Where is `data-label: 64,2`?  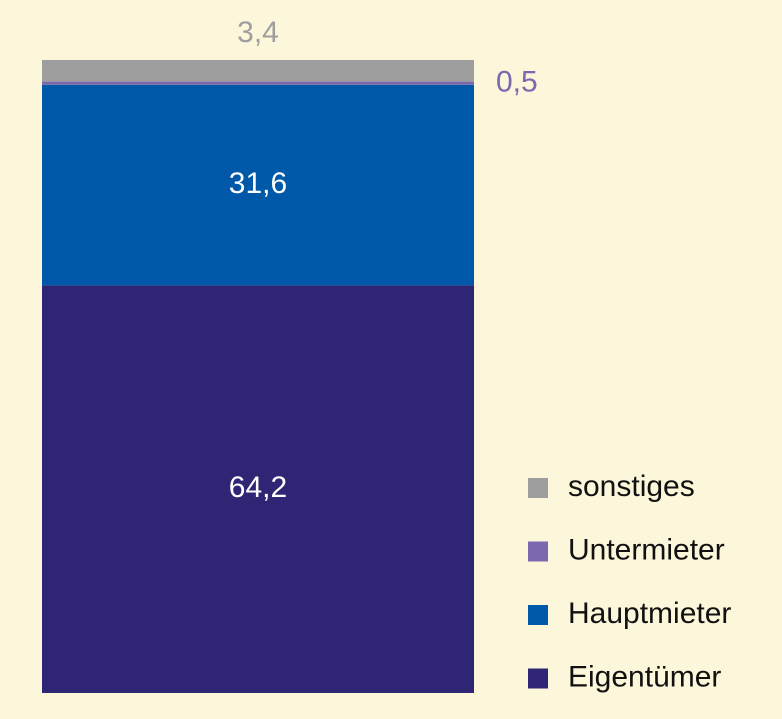
data-label: 64,2 is located at coordinates (258, 487).